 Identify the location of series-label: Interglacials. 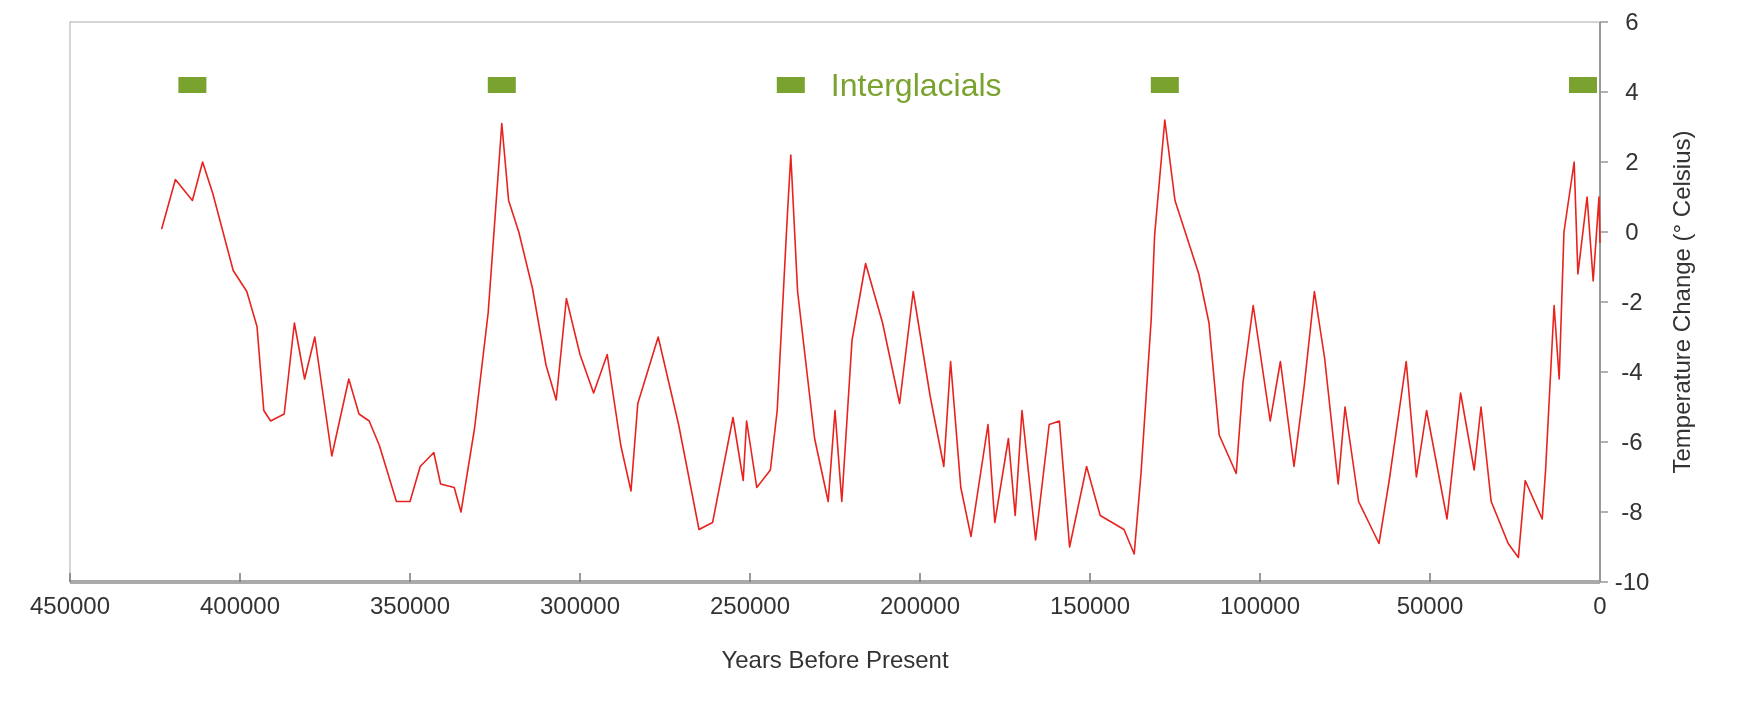
(916, 85).